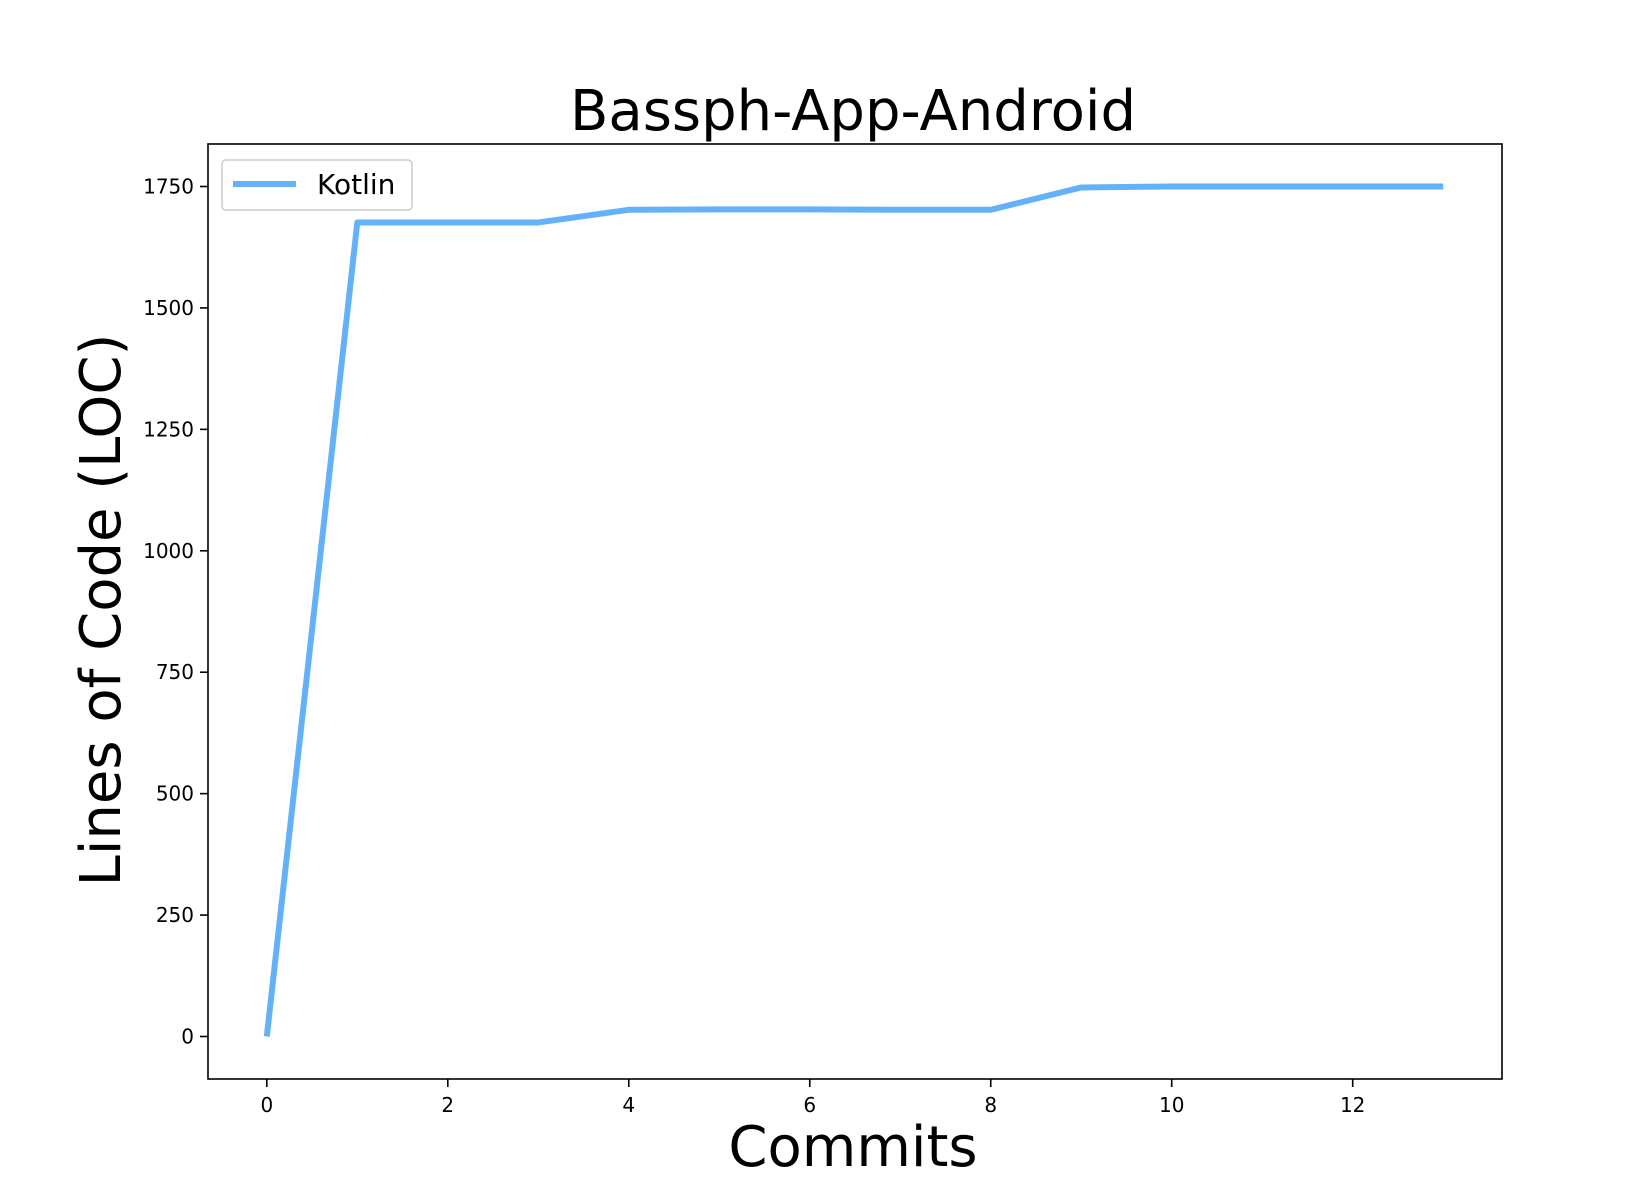 Image resolution: width=1650 pixels, height=1204 pixels. Describe the element at coordinates (175, 672) in the screenshot. I see `y-tick-label: 750` at that location.